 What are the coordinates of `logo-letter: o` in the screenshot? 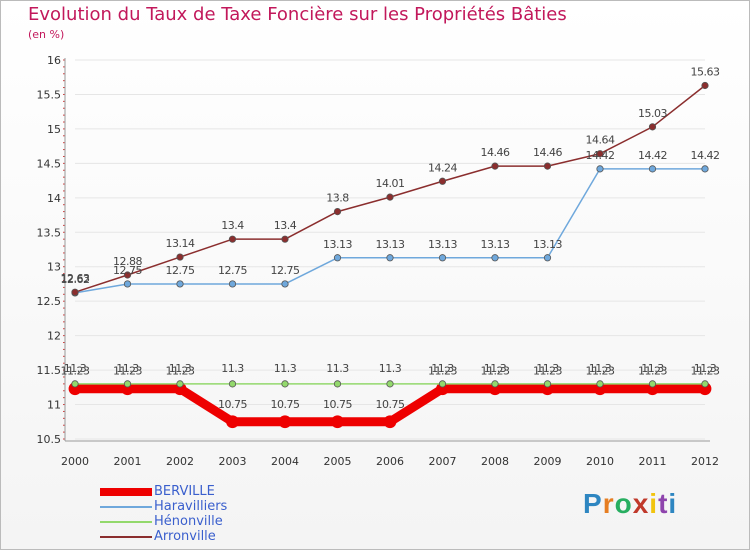 It's located at (623, 503).